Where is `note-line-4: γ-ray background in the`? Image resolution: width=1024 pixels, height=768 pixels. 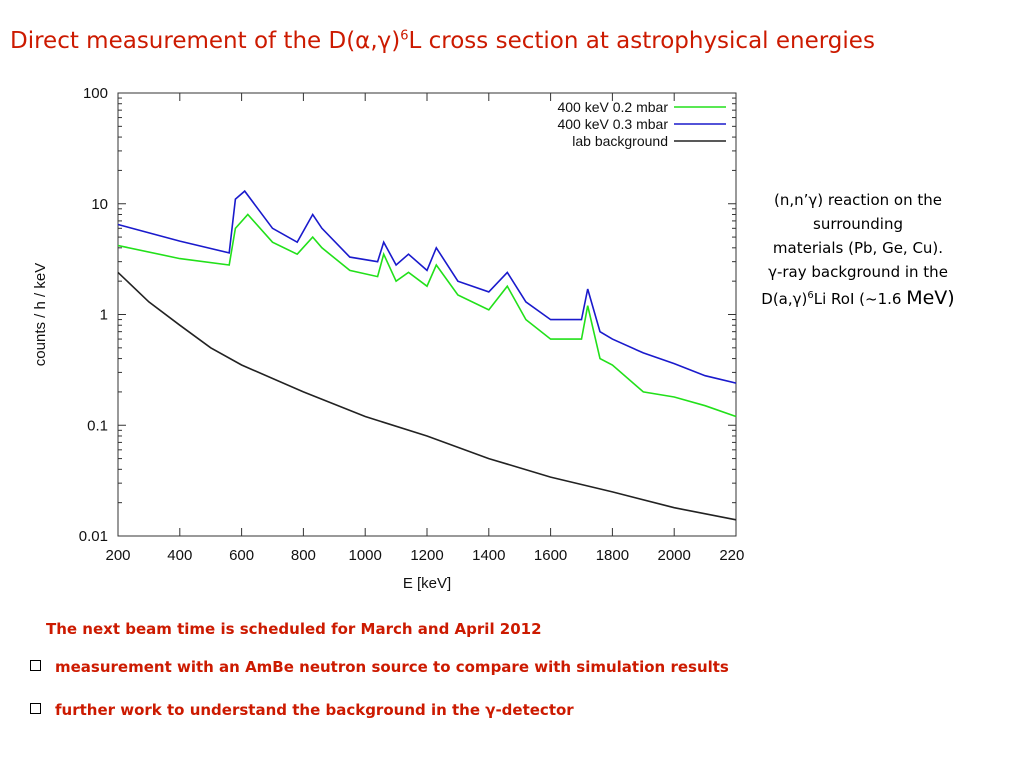
note-line-4: γ-ray background in the is located at coordinates (858, 272).